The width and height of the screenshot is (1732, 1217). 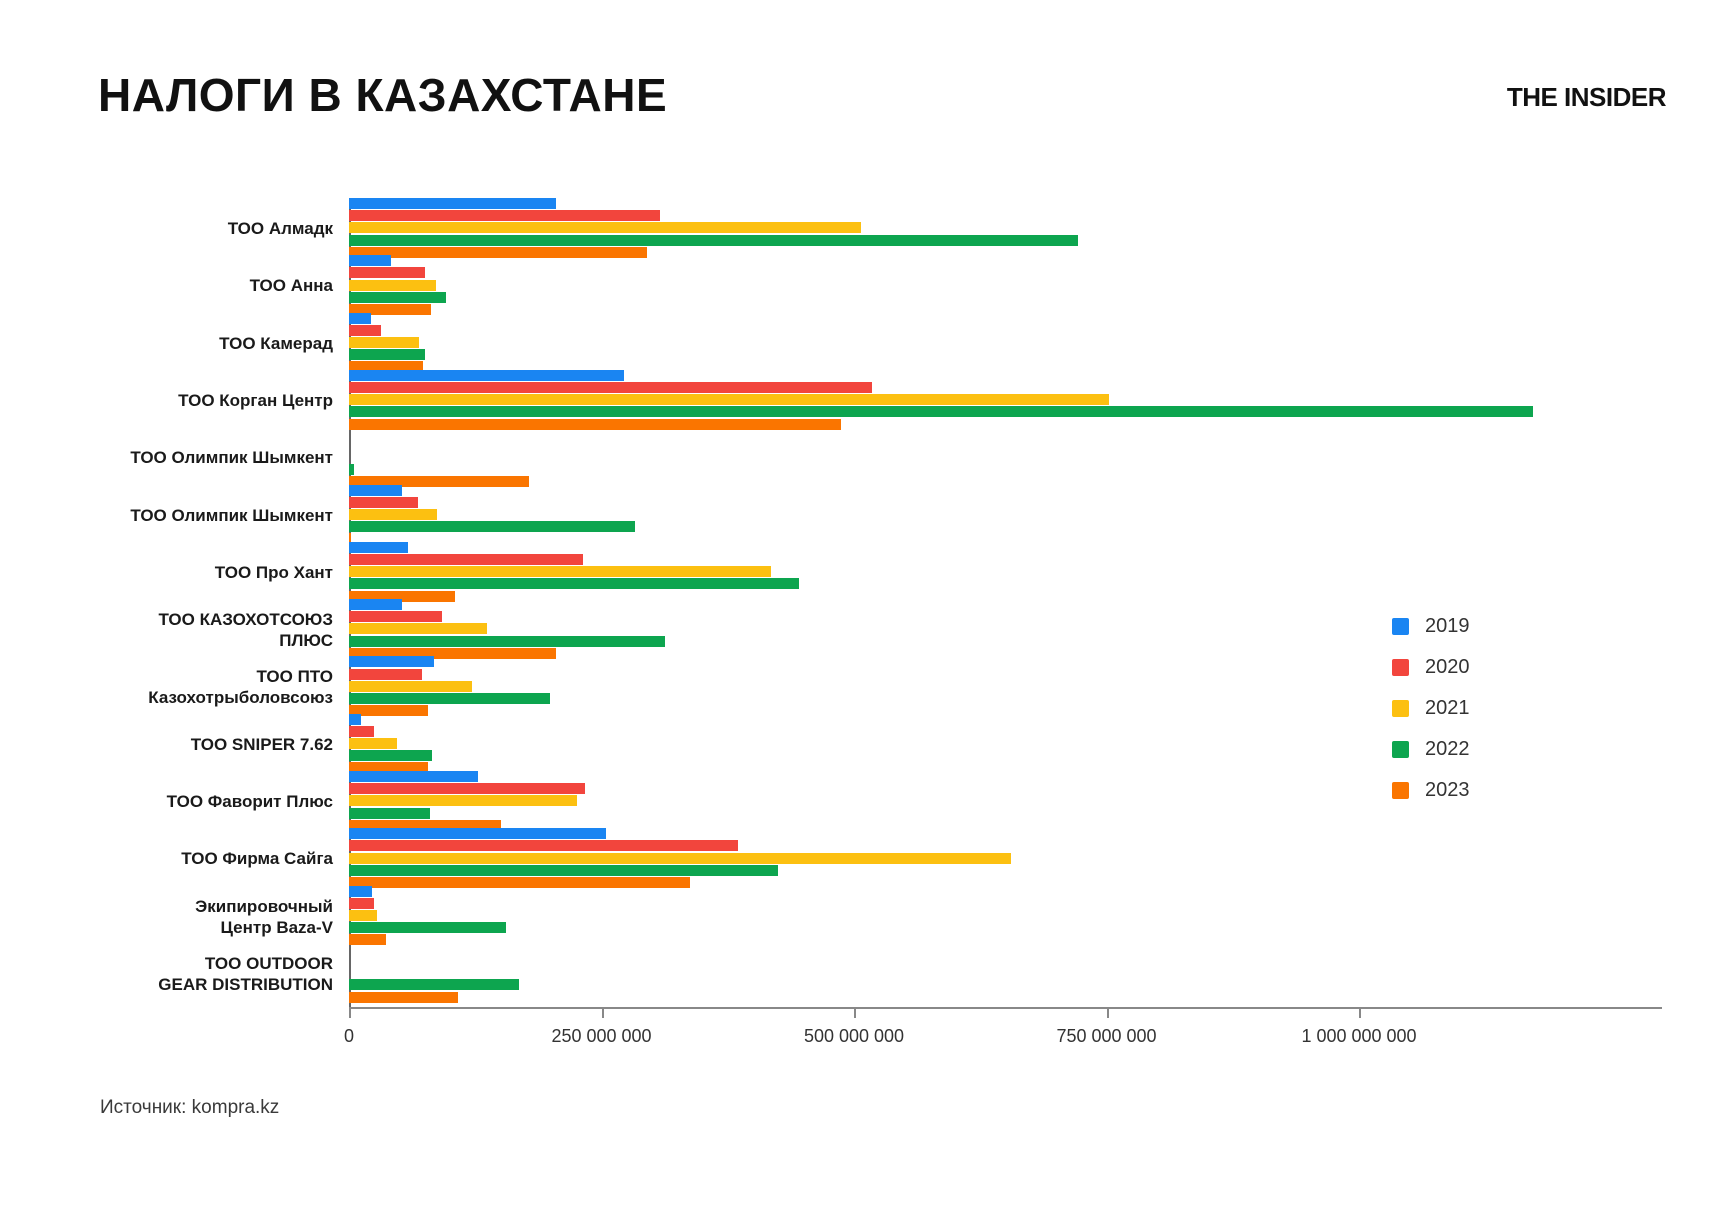 I want to click on category-label: Экипировочный Центр Baza-V, so click(x=264, y=916).